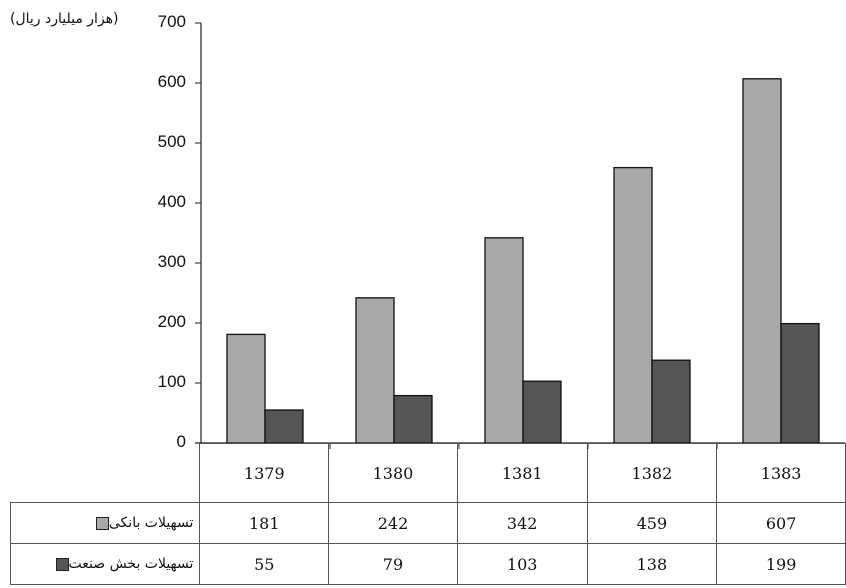 This screenshot has height=588, width=846. I want to click on table-cell: 607, so click(781, 523).